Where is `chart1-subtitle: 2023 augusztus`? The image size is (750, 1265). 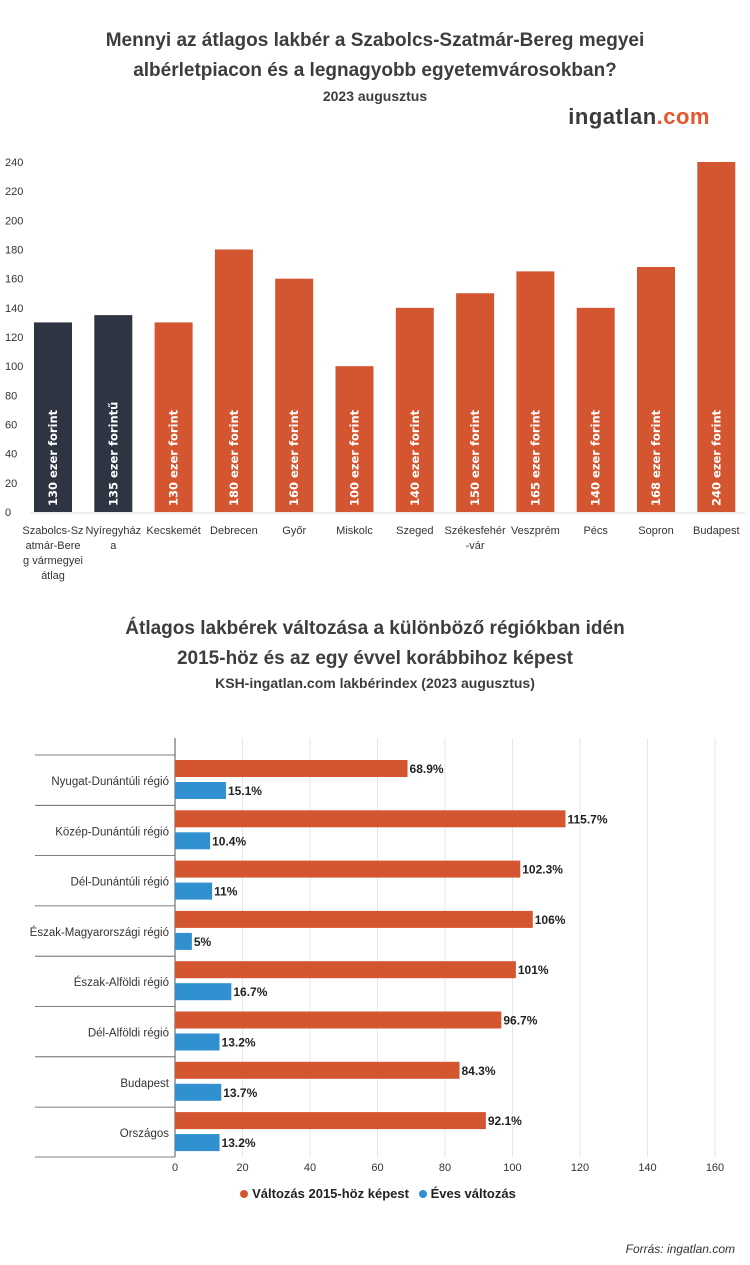 chart1-subtitle: 2023 augusztus is located at coordinates (375, 96).